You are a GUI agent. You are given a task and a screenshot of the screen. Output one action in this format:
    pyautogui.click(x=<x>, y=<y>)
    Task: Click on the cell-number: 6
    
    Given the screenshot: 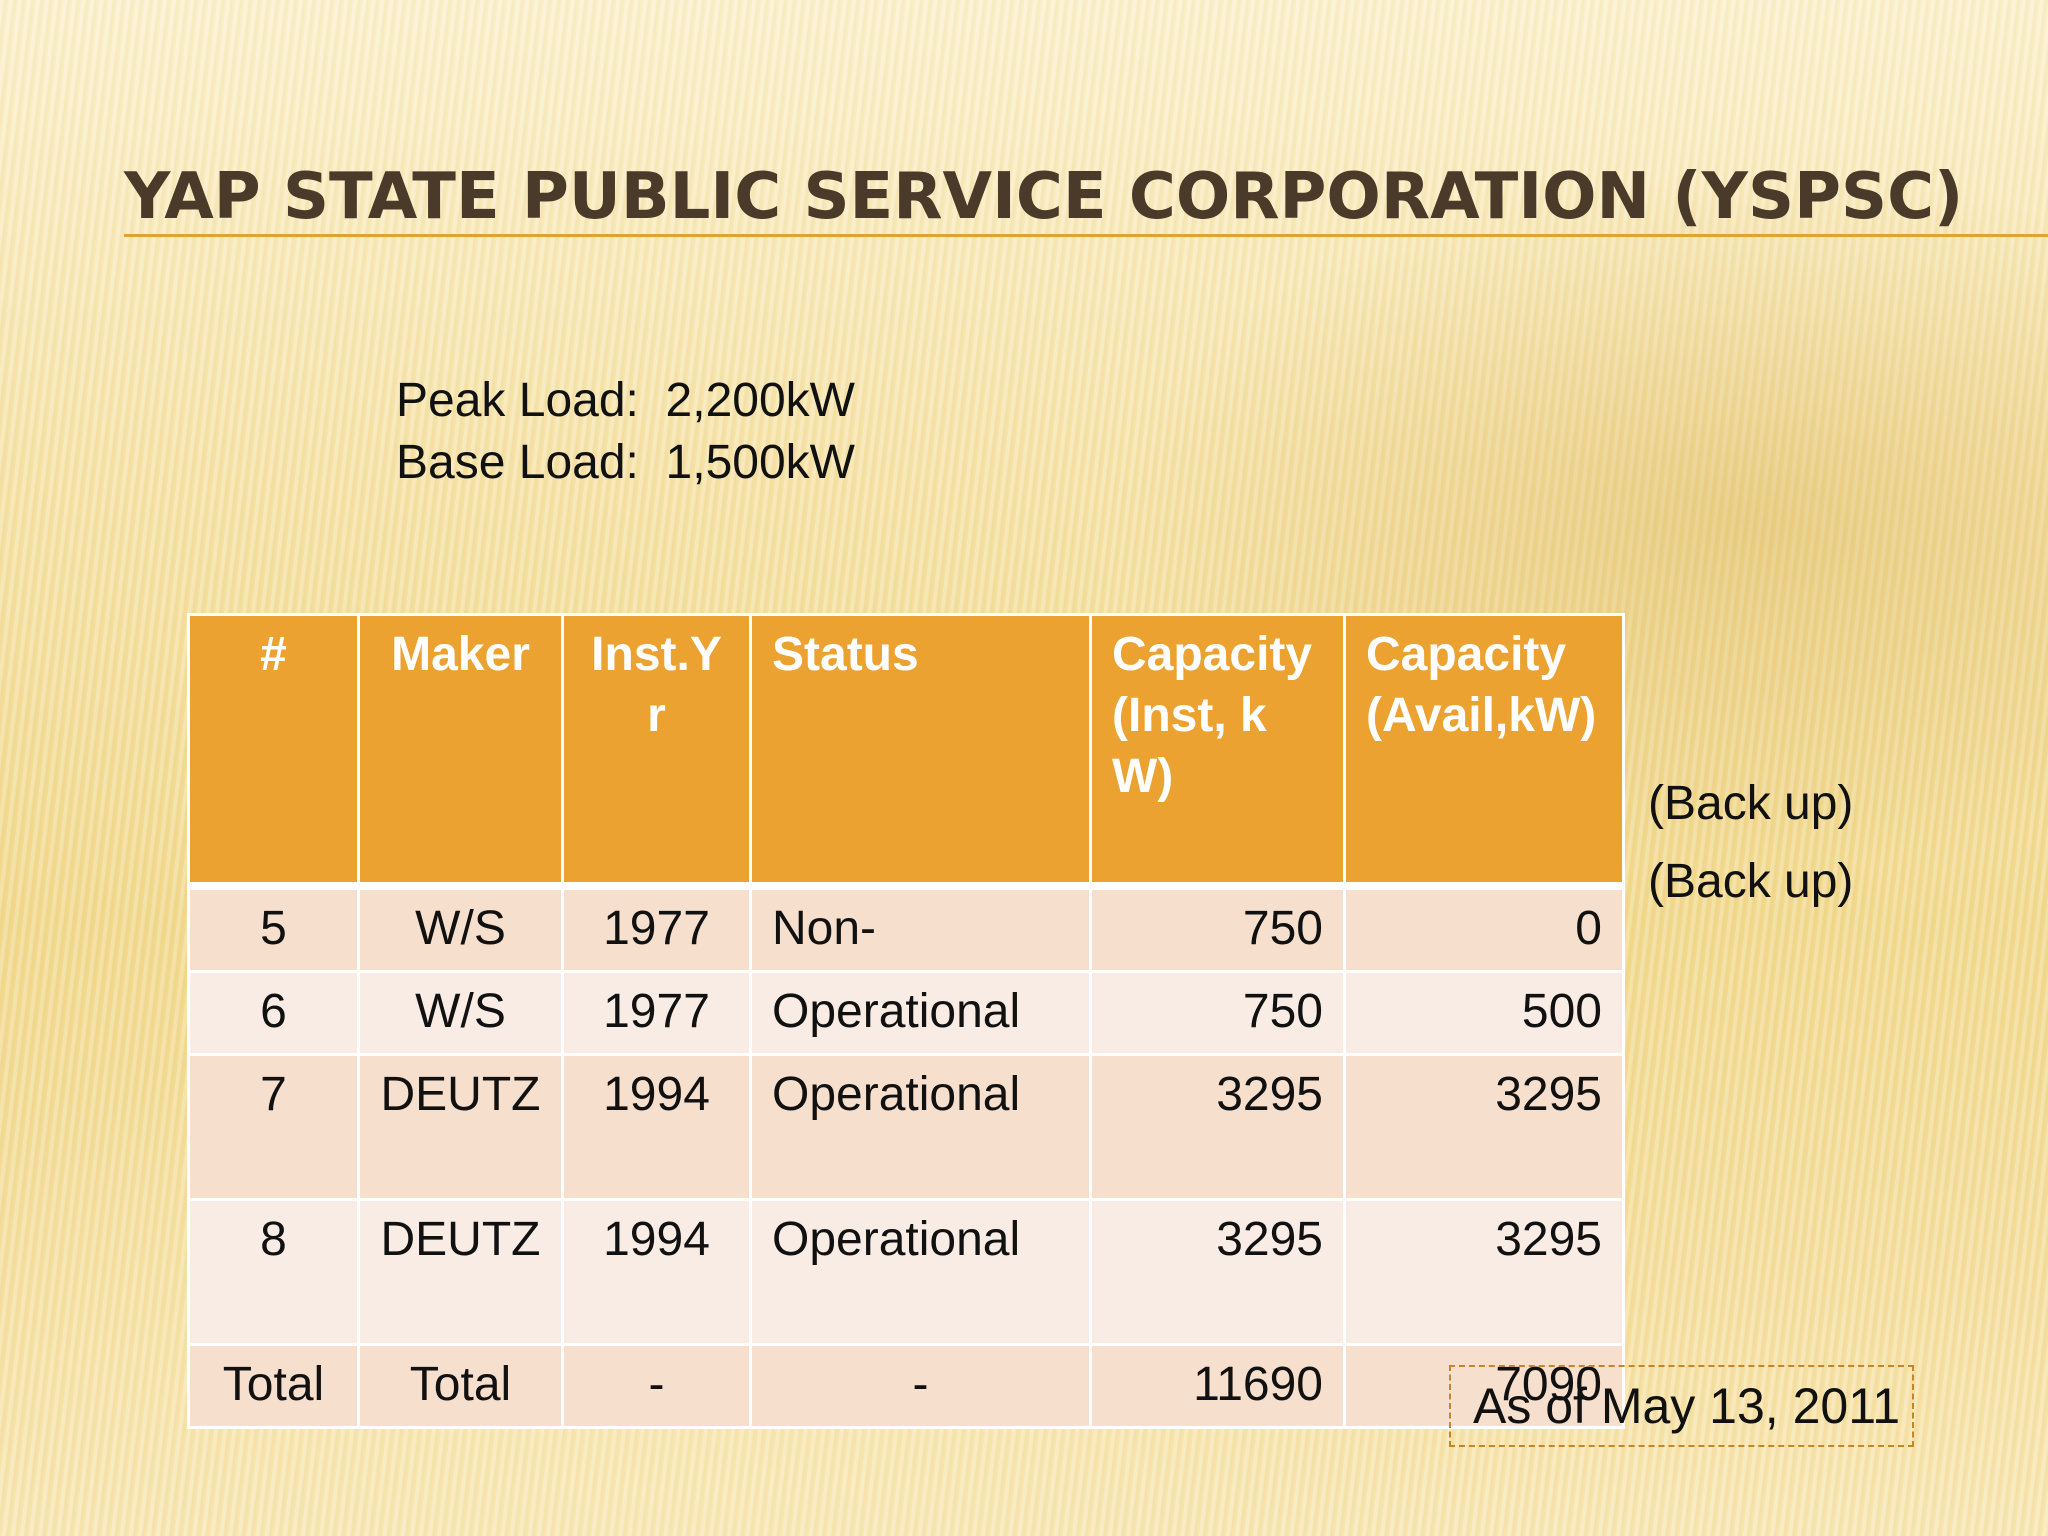 What is the action you would take?
    pyautogui.click(x=273, y=1013)
    